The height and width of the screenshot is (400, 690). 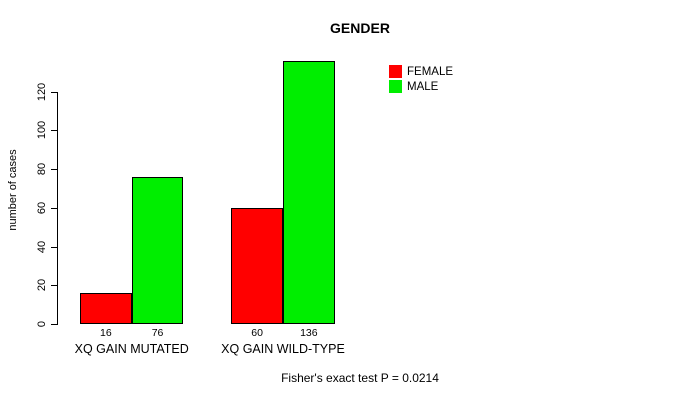 I want to click on y-tick-label: 0, so click(x=42, y=324).